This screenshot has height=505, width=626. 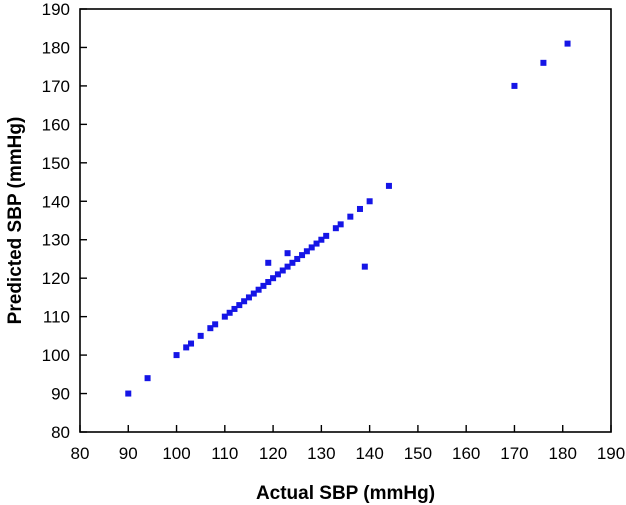 I want to click on x-tick-label: 110, so click(x=224, y=453).